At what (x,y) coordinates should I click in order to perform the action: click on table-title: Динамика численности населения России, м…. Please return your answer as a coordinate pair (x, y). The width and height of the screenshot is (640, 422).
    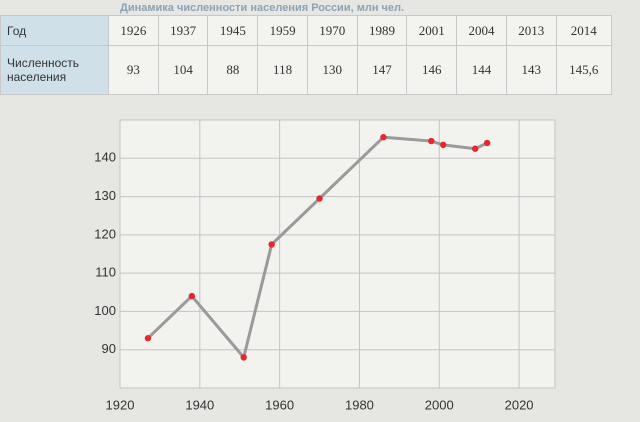
    Looking at the image, I should click on (262, 8).